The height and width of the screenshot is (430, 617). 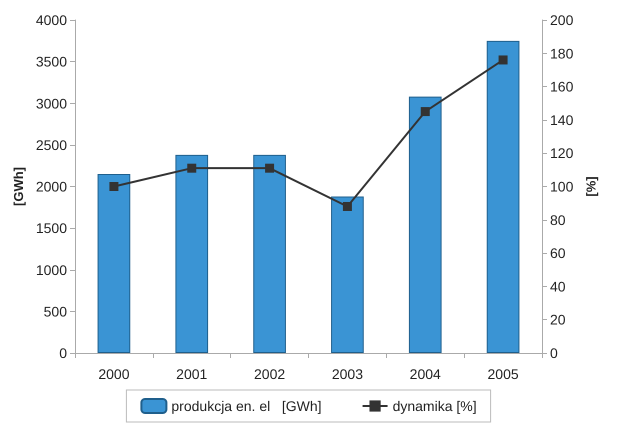 I want to click on legend-label: dynamika [%], so click(x=434, y=406).